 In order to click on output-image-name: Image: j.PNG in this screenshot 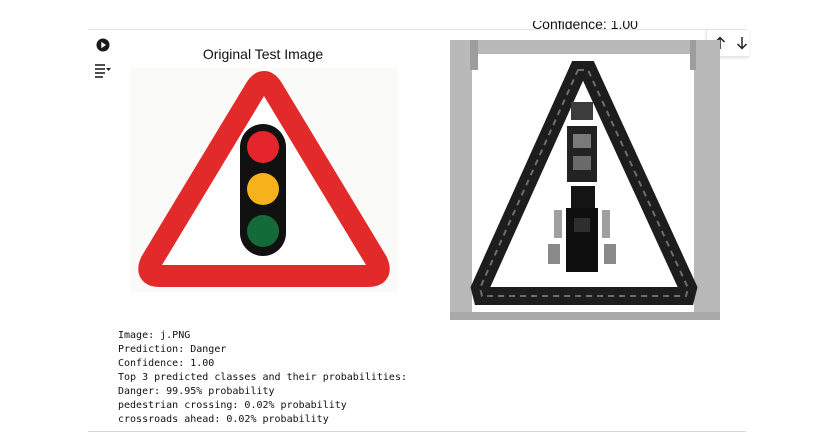, I will do `click(154, 335)`.